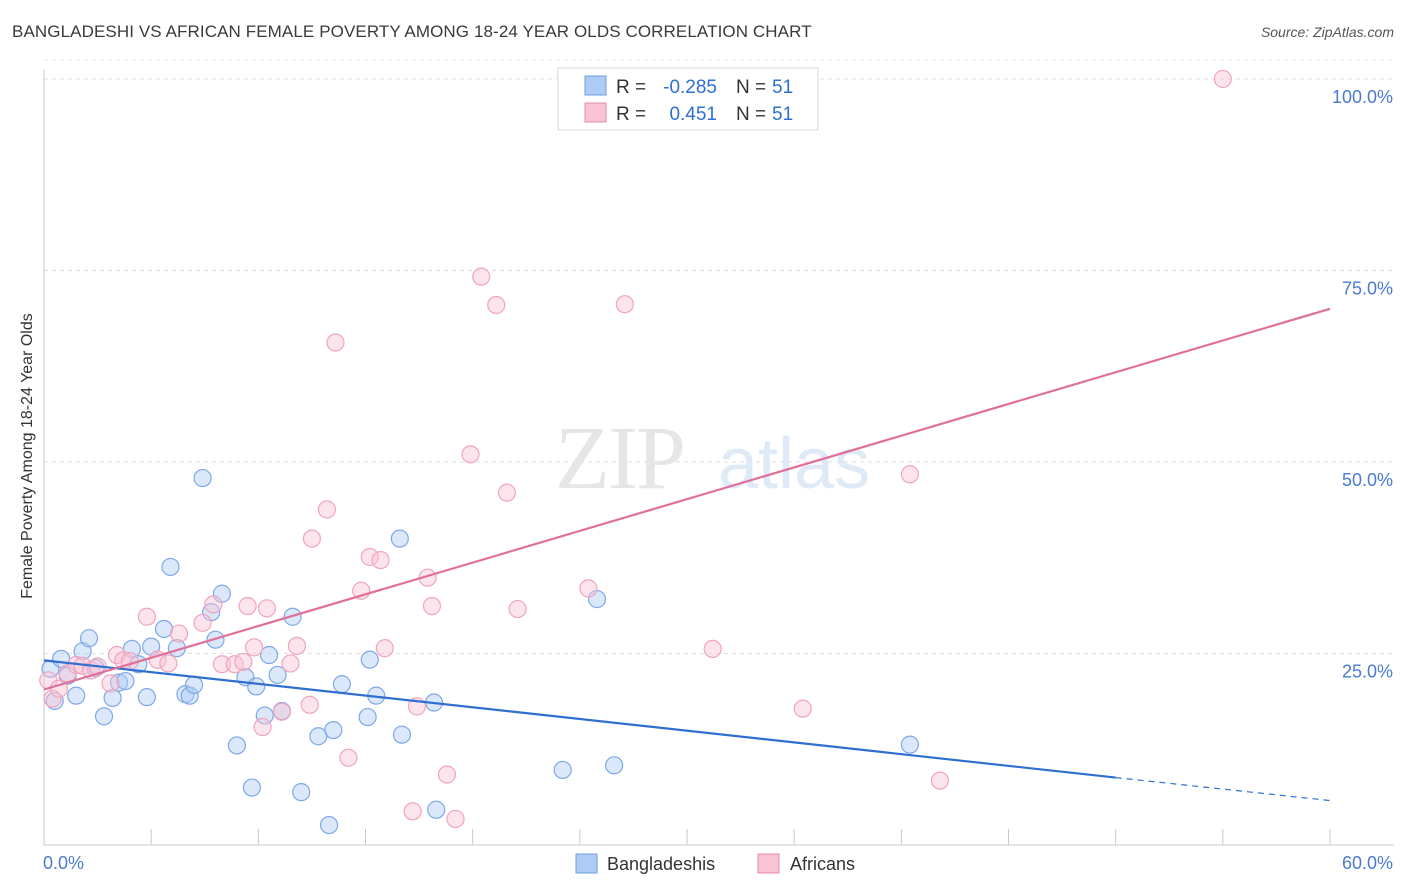 This screenshot has height=892, width=1406. I want to click on legend-n-label-2: N =, so click(751, 114).